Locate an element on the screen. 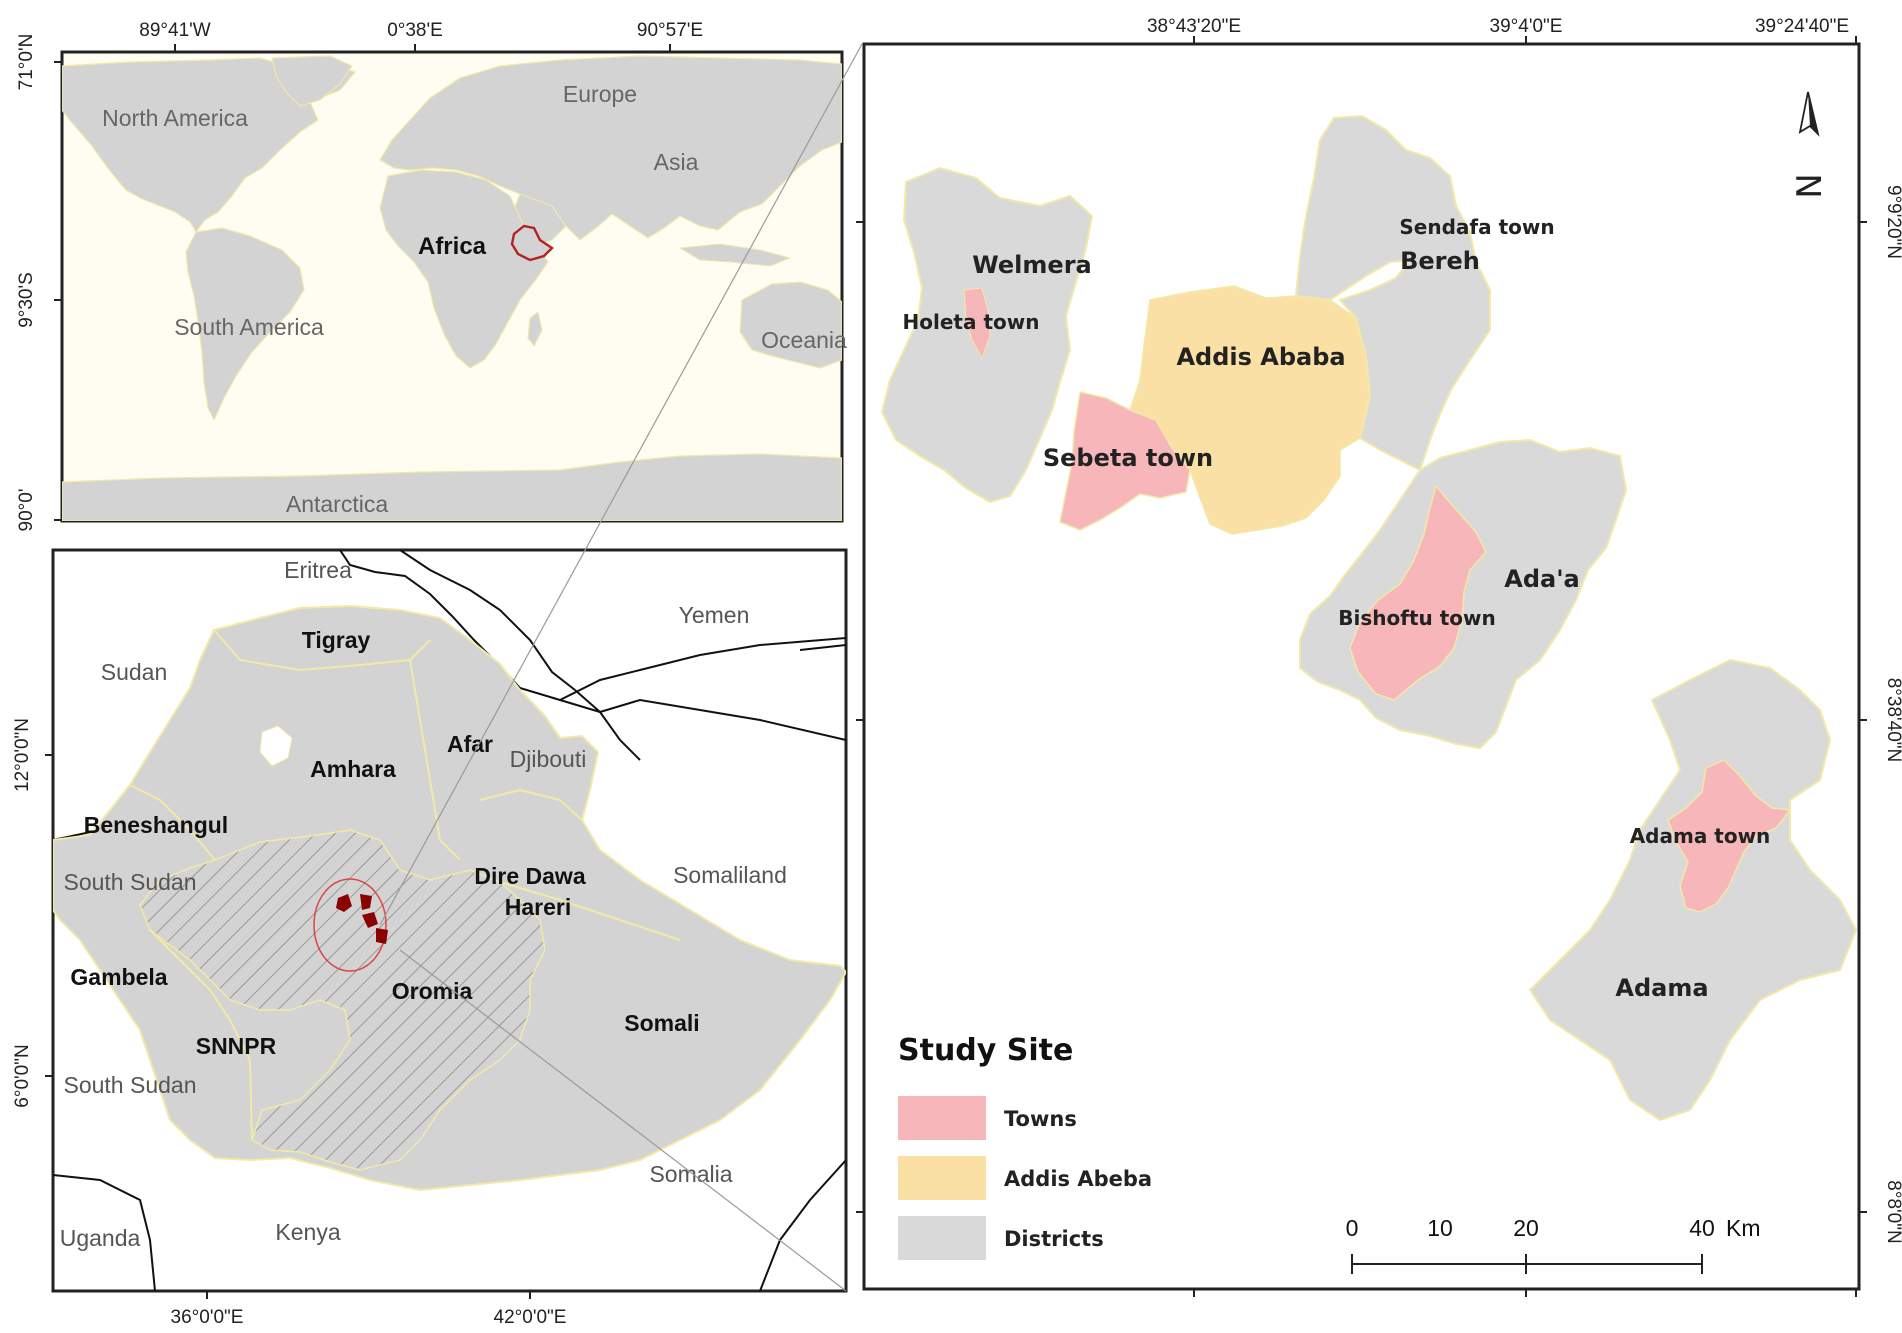  label-beneshangul: Beneshangul is located at coordinates (156, 825).